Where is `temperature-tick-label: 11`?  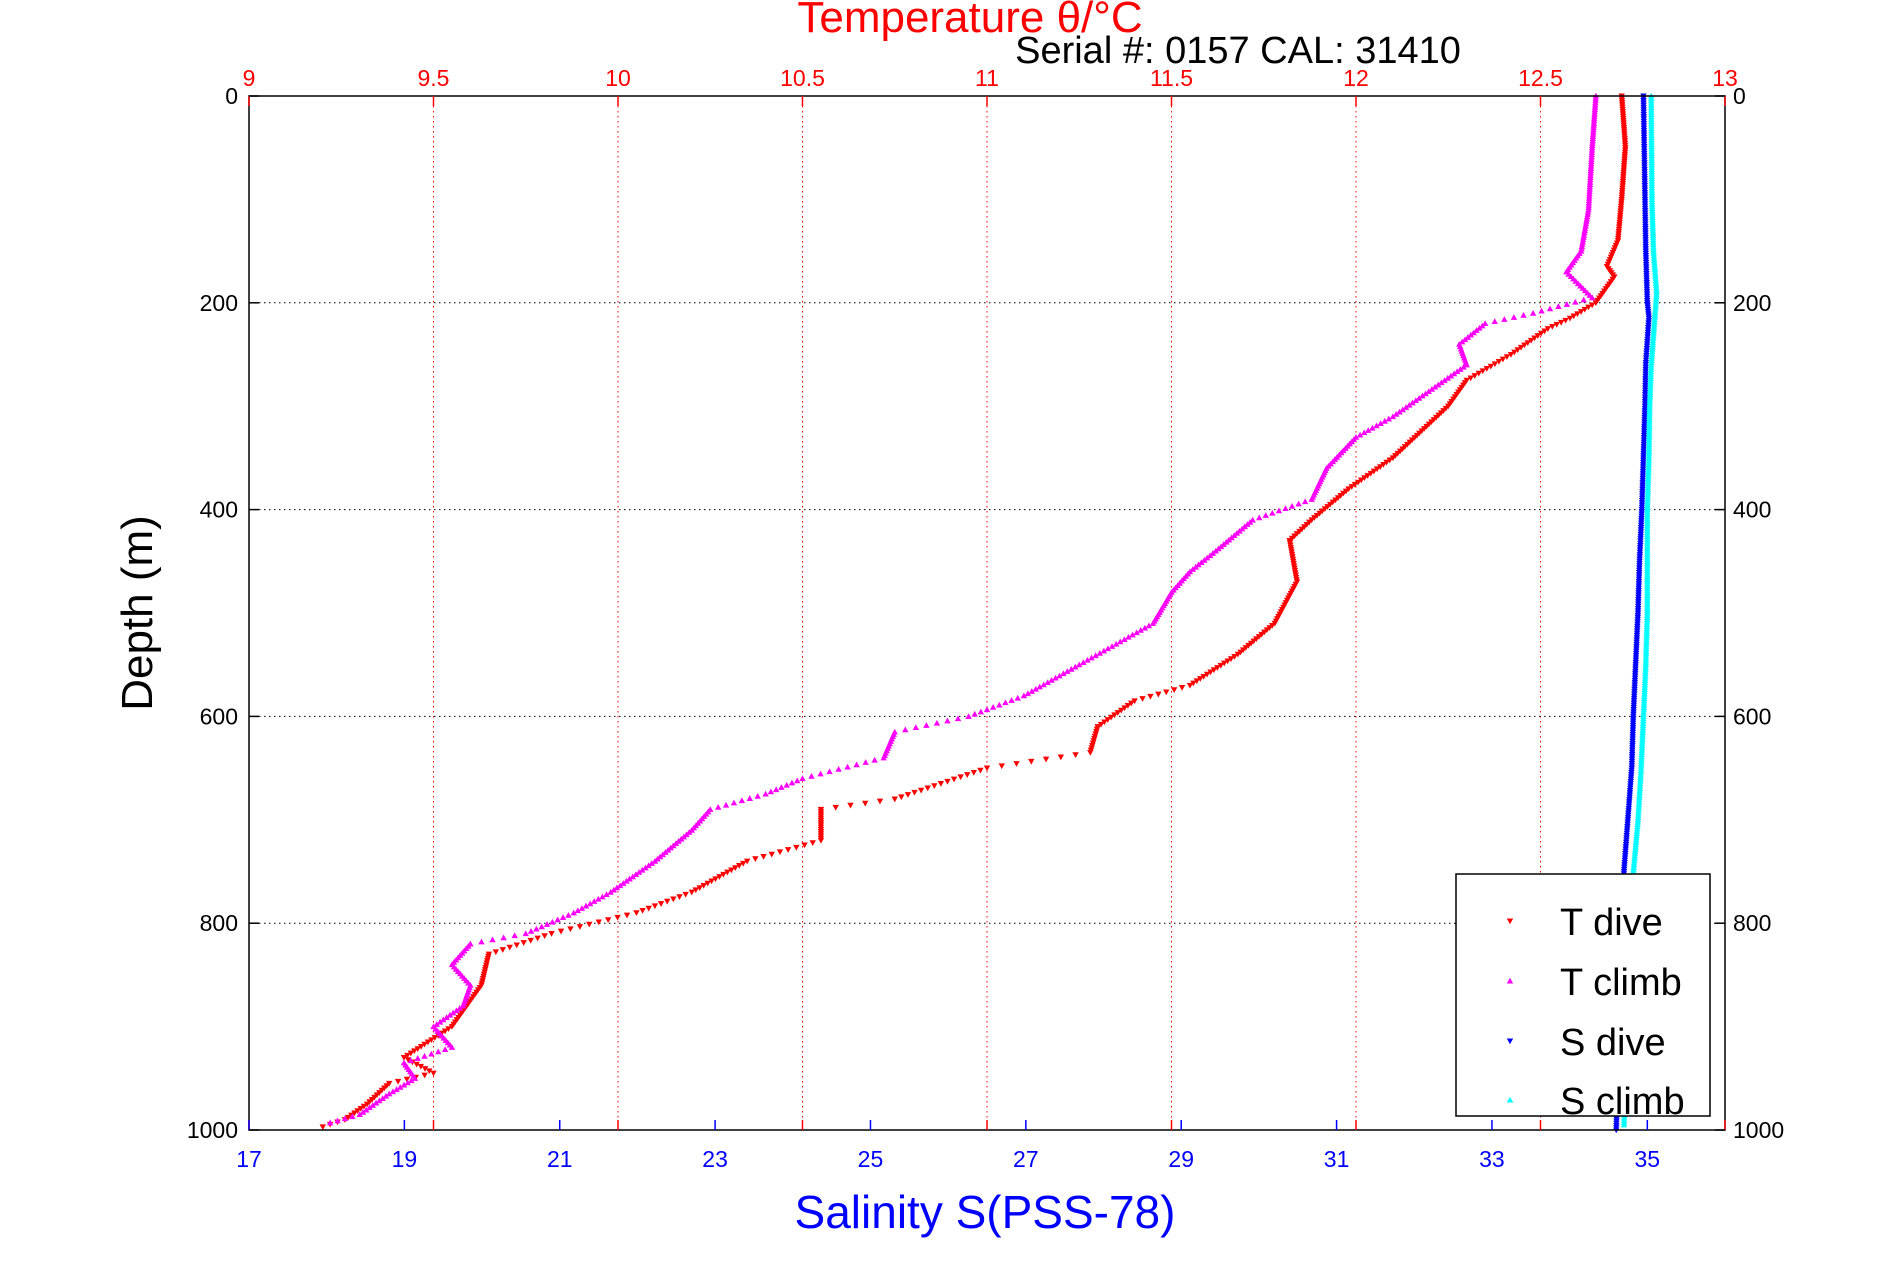 temperature-tick-label: 11 is located at coordinates (987, 78).